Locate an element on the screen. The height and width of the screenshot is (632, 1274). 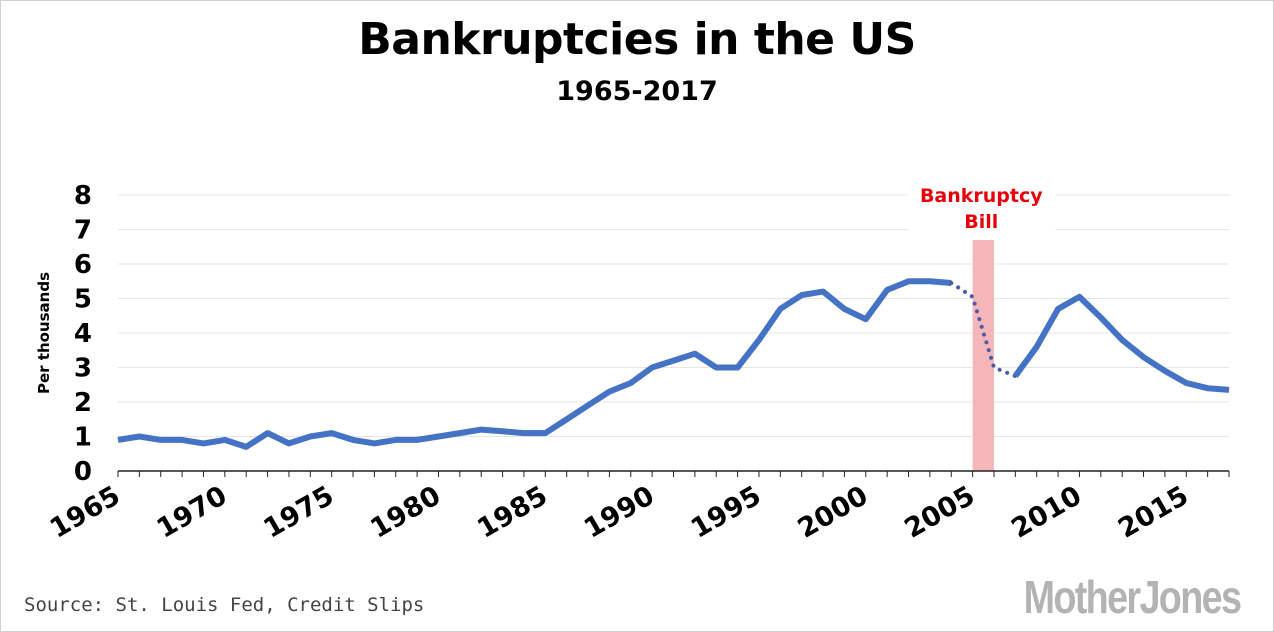
x-tick-label: 1995 is located at coordinates (726, 512).